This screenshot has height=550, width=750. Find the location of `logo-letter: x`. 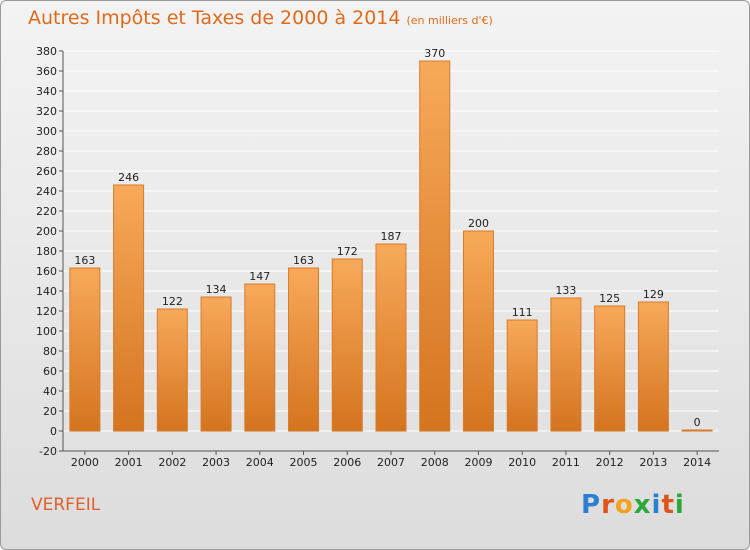

logo-letter: x is located at coordinates (642, 505).